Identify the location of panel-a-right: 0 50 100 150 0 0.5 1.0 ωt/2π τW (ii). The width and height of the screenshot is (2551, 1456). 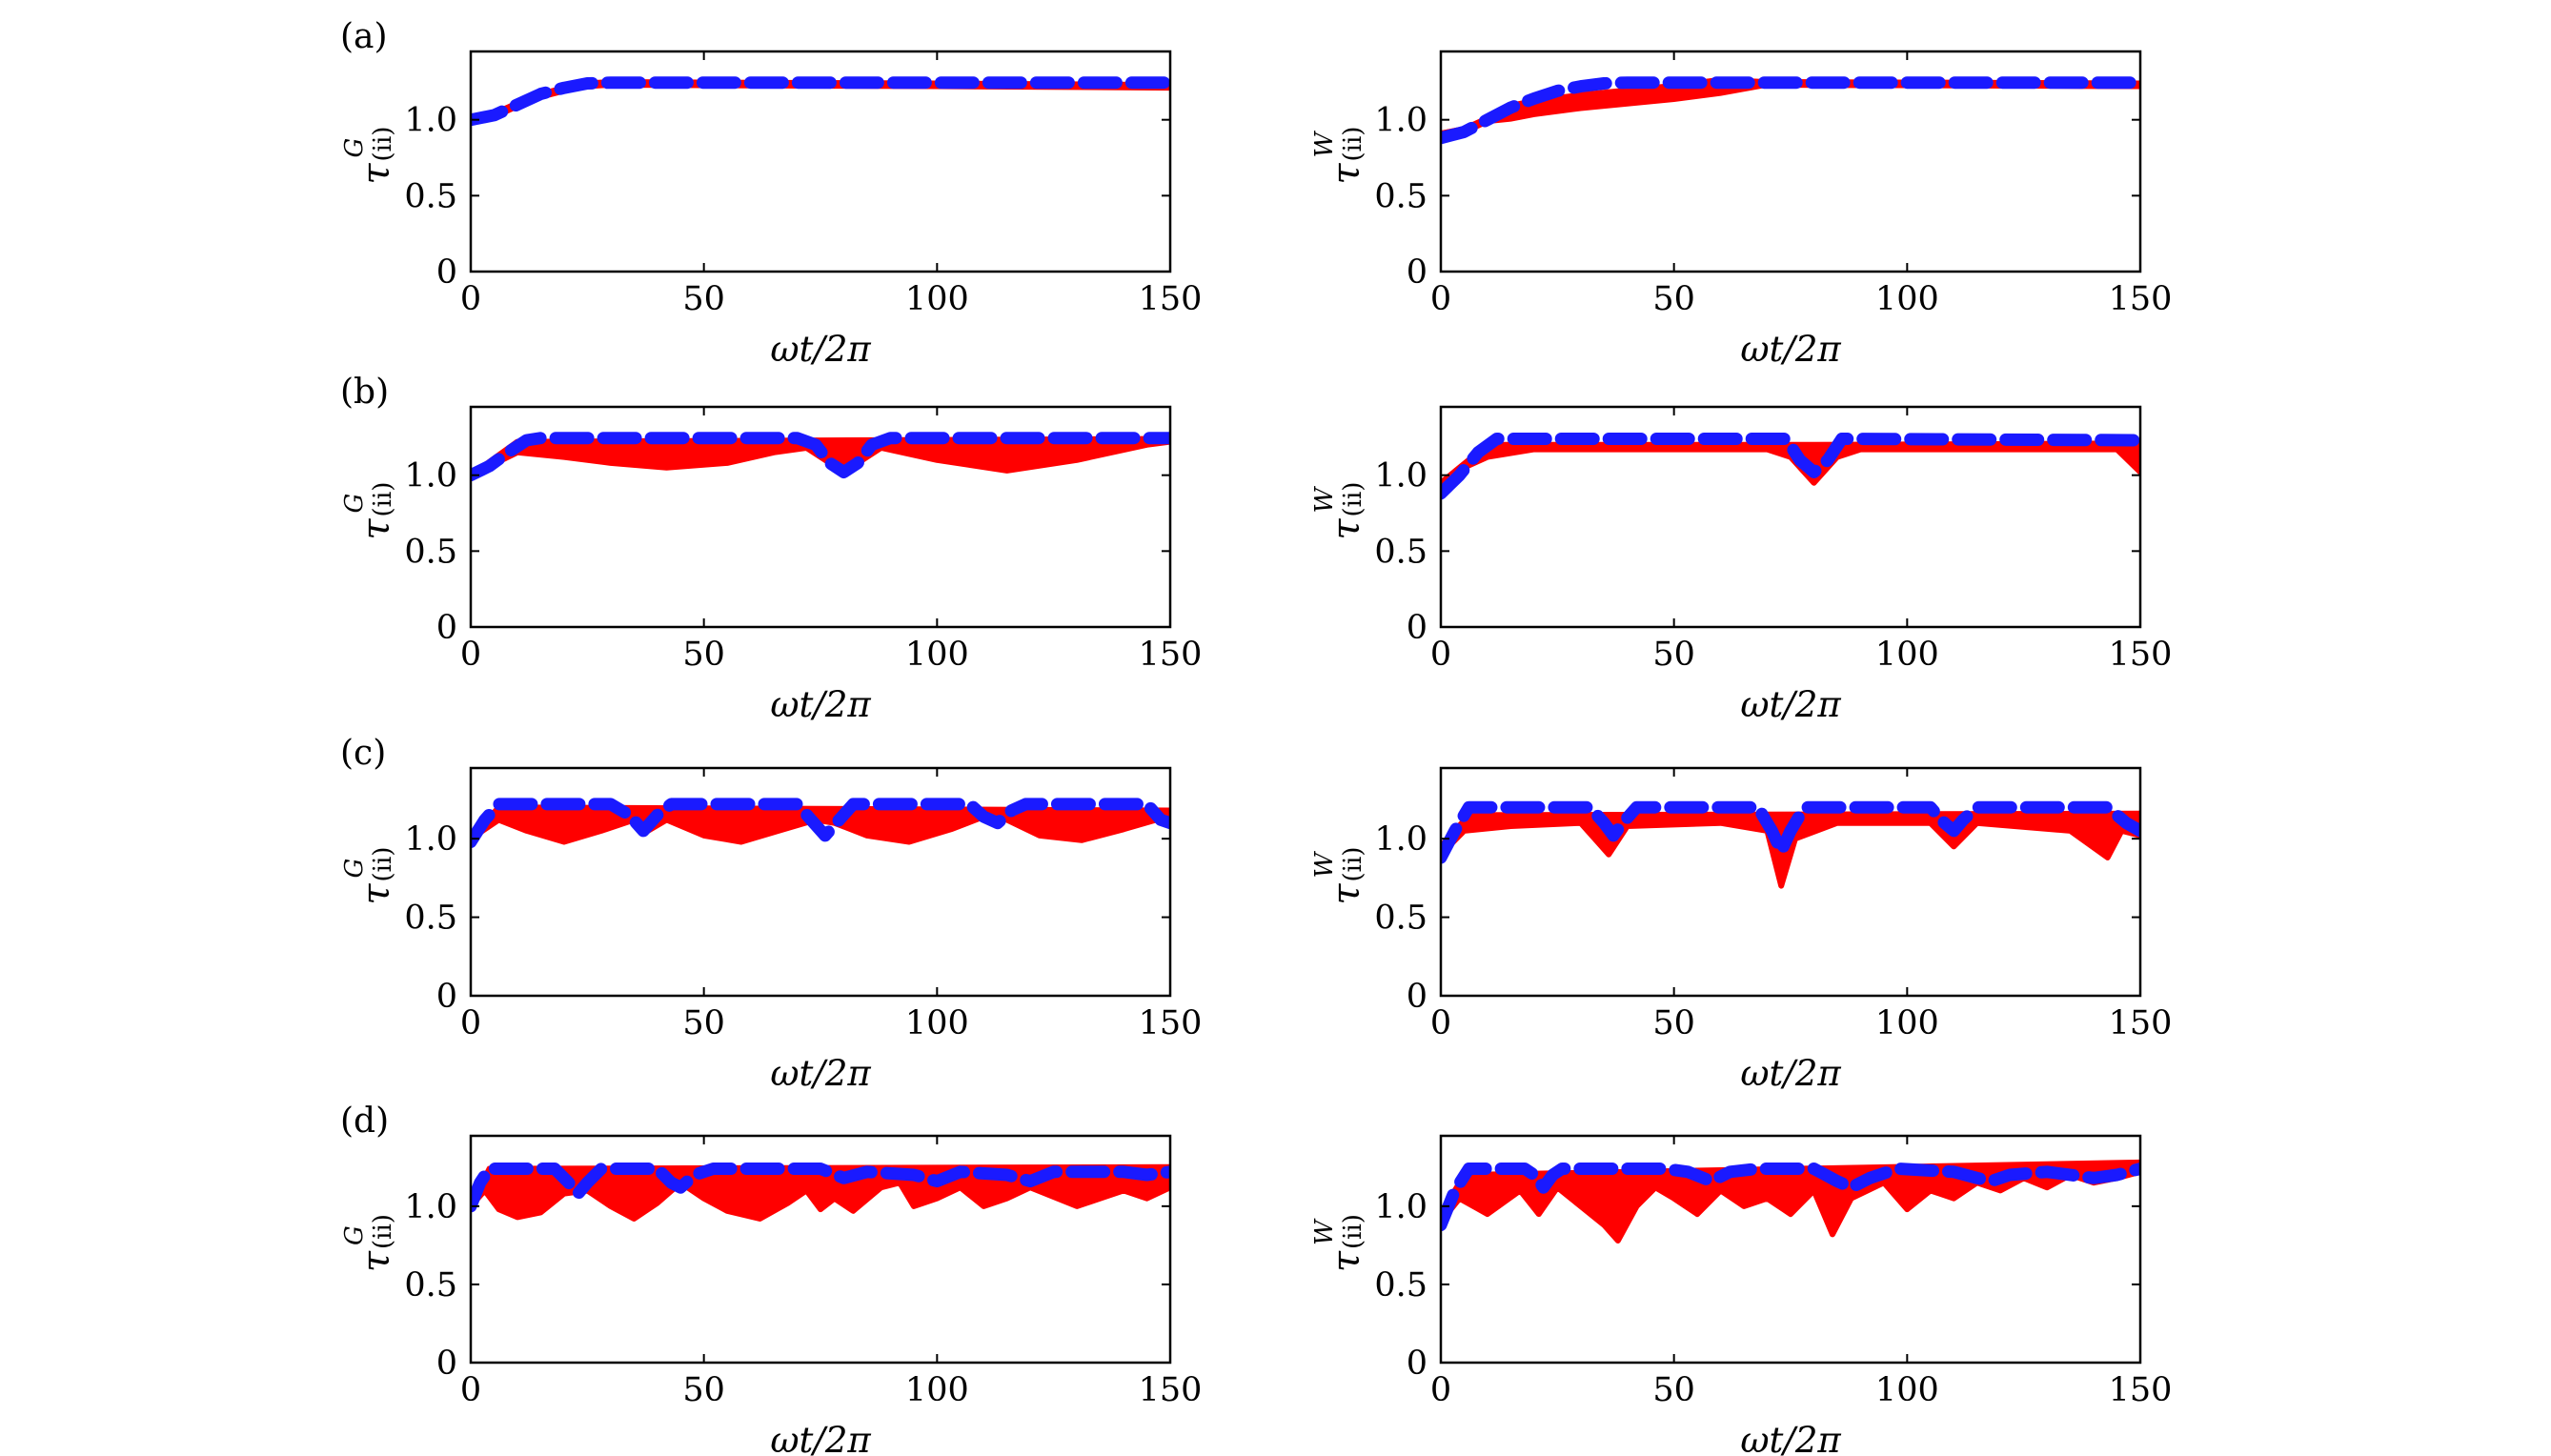
(1741, 210).